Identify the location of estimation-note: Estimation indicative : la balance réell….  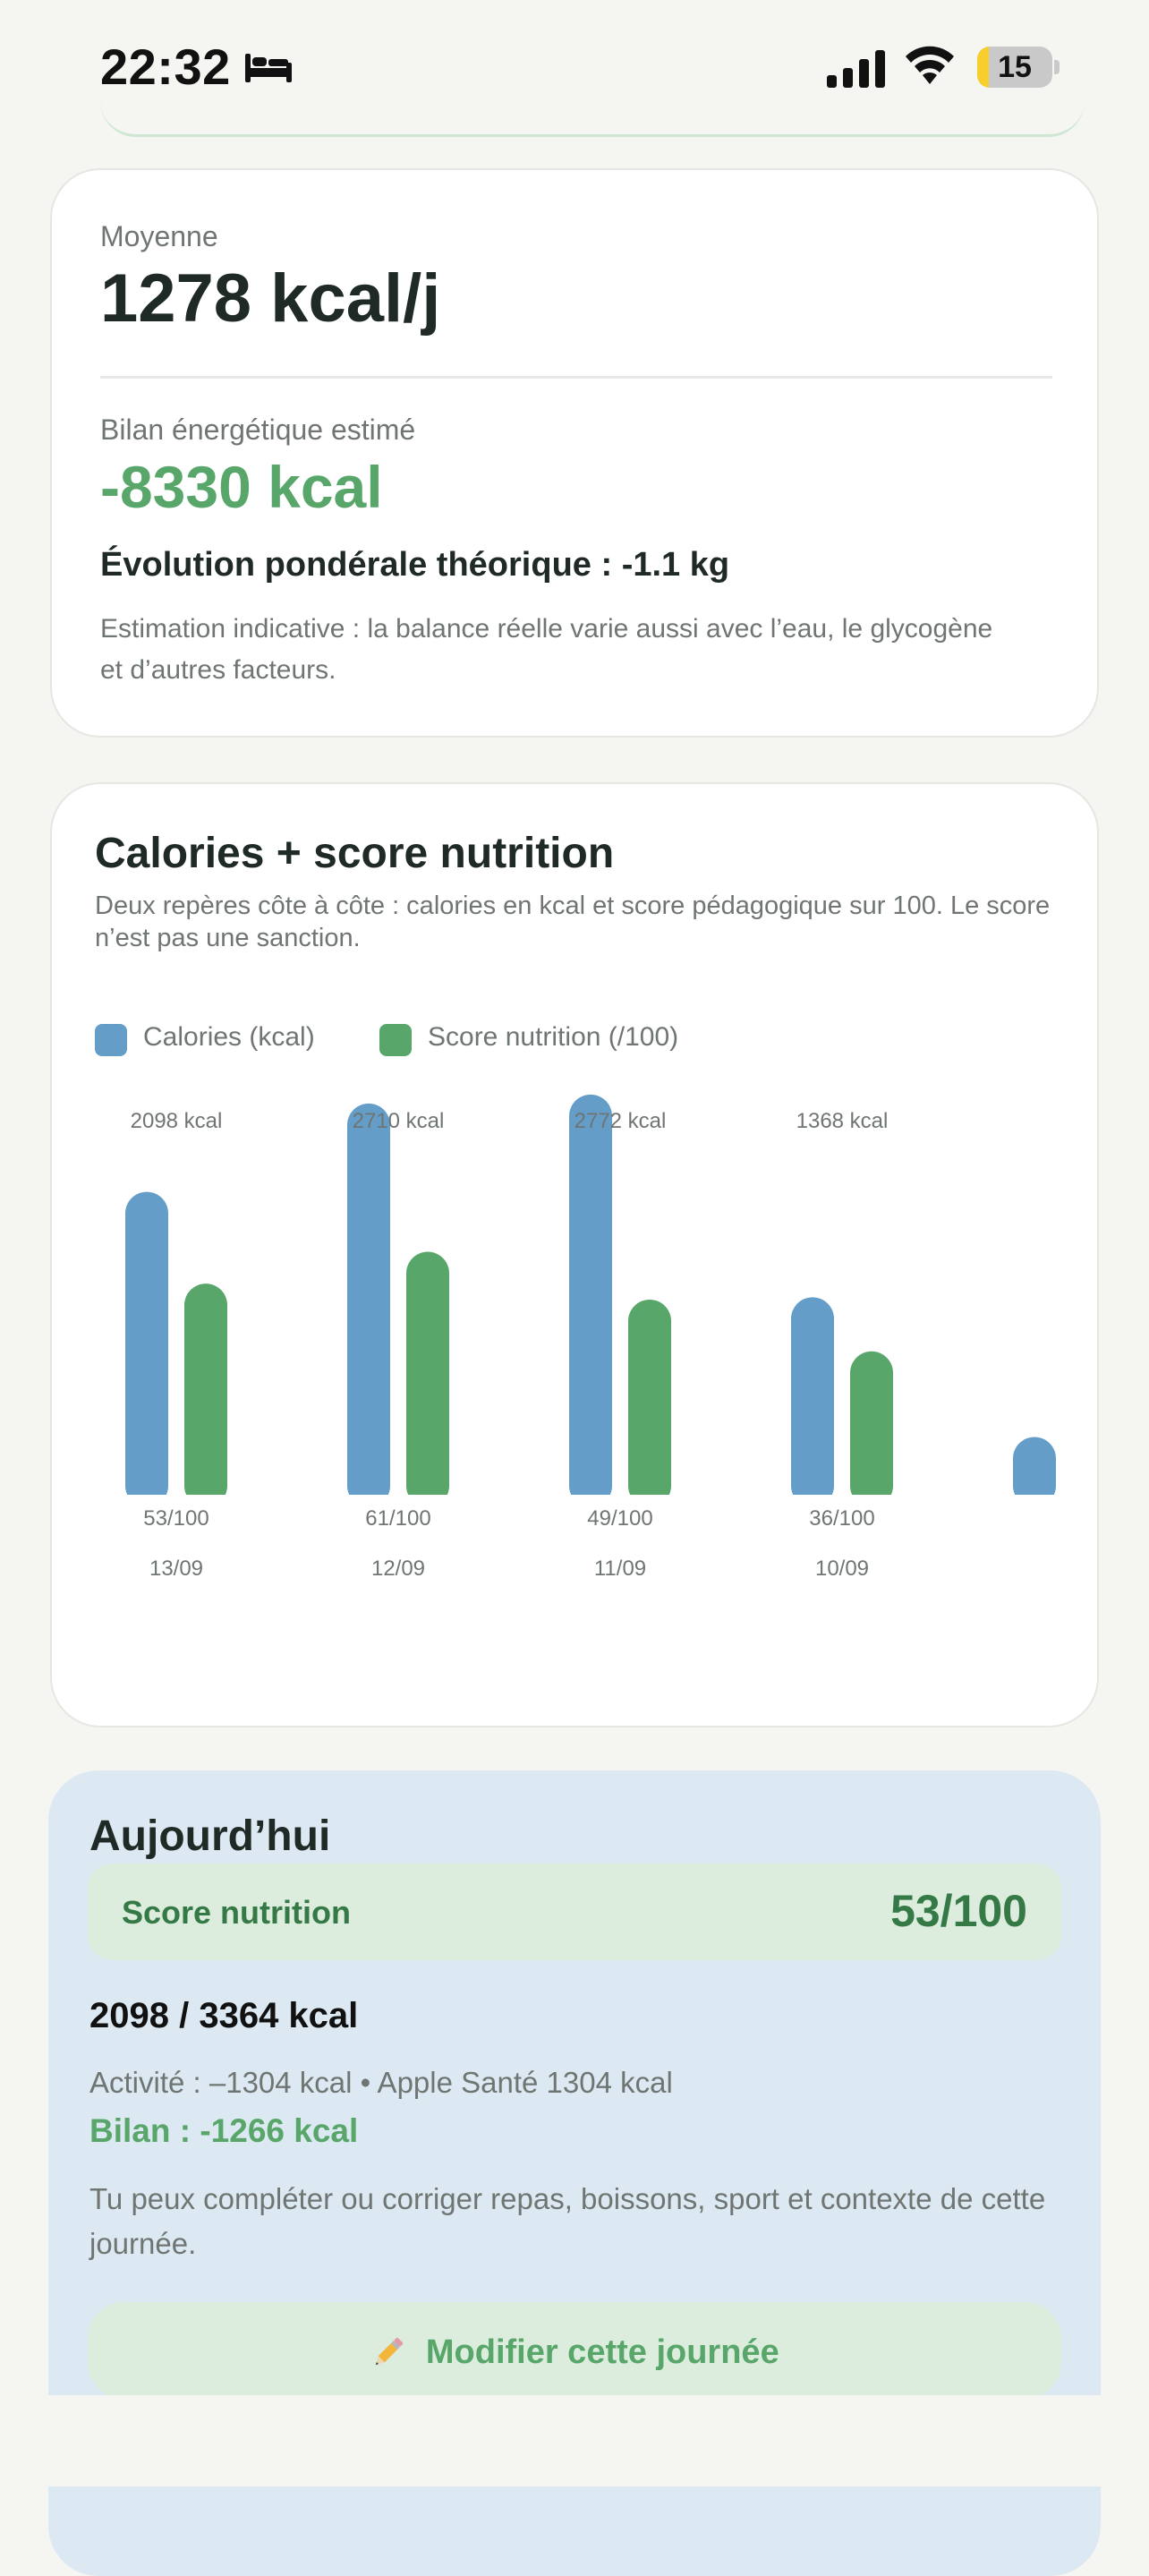
(546, 649).